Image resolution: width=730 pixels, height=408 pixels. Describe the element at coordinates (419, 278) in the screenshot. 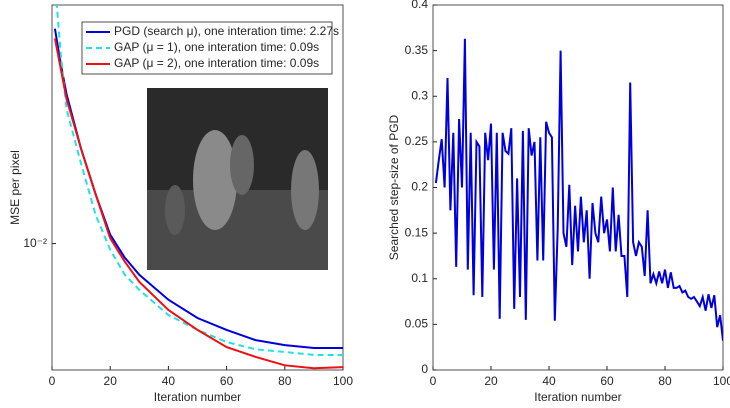

I see `y-tick-label: 0.1` at that location.